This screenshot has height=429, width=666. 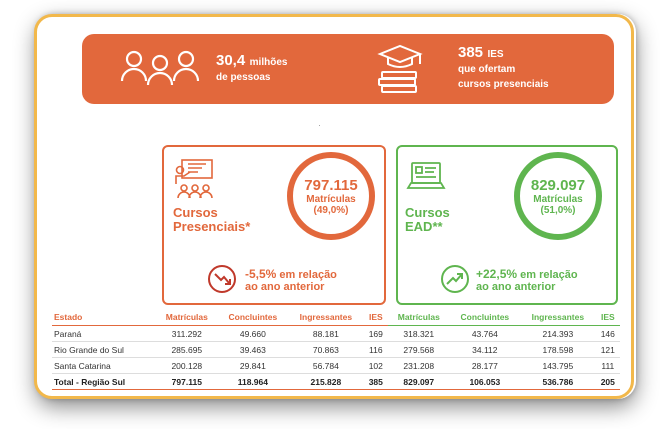 I want to click on classroom-presentation-icon, so click(x=194, y=179).